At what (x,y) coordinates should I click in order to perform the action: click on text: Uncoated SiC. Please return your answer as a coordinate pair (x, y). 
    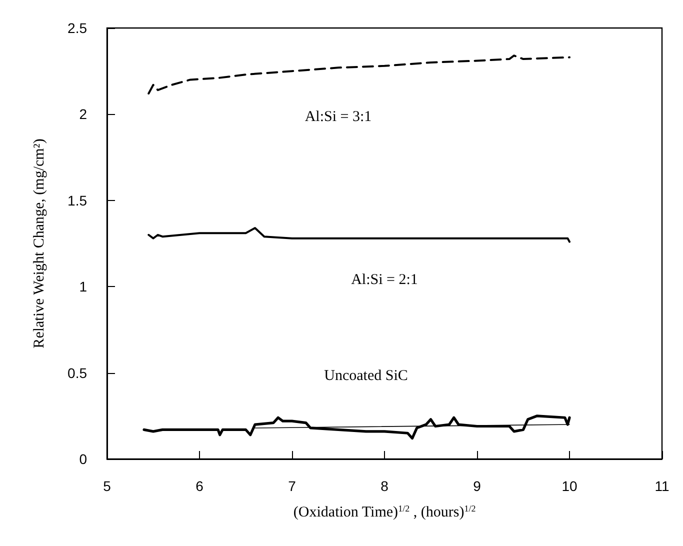
    Looking at the image, I should click on (366, 376).